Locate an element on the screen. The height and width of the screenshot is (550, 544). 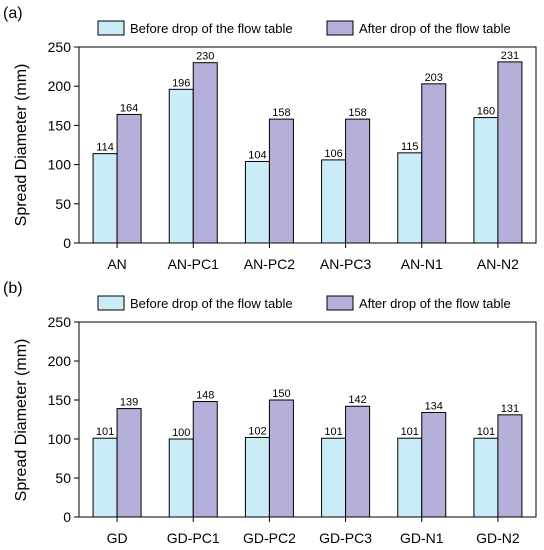
x-tick-label: GD-PC2 is located at coordinates (269, 538).